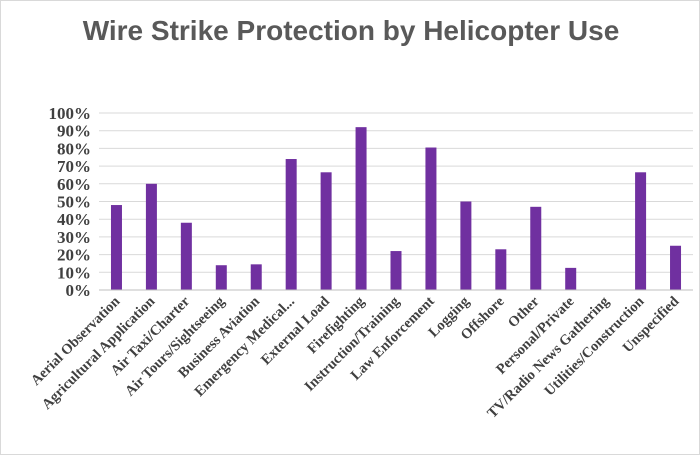  I want to click on y-axis-tick-labels: 0%10%20%30%40%50%60%70%80%90%100%, so click(70, 202).